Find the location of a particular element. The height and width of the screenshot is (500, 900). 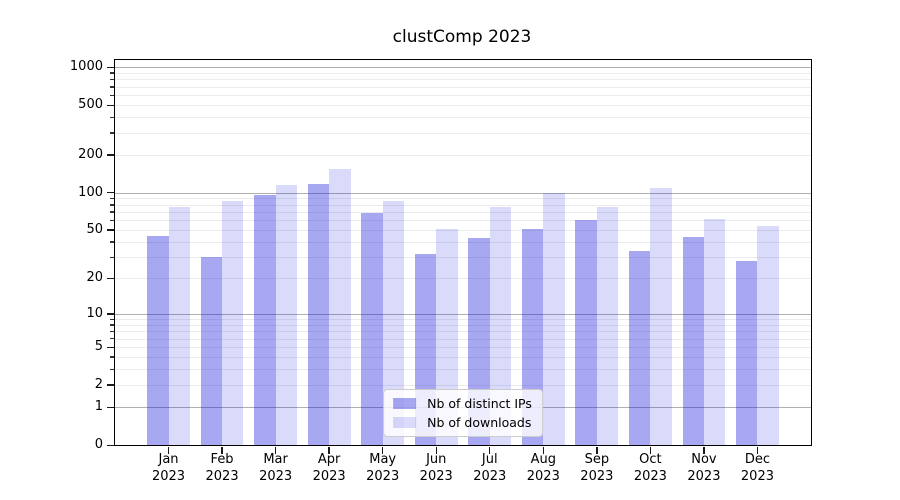

chart-title: clustComp 2023 is located at coordinates (462, 37).